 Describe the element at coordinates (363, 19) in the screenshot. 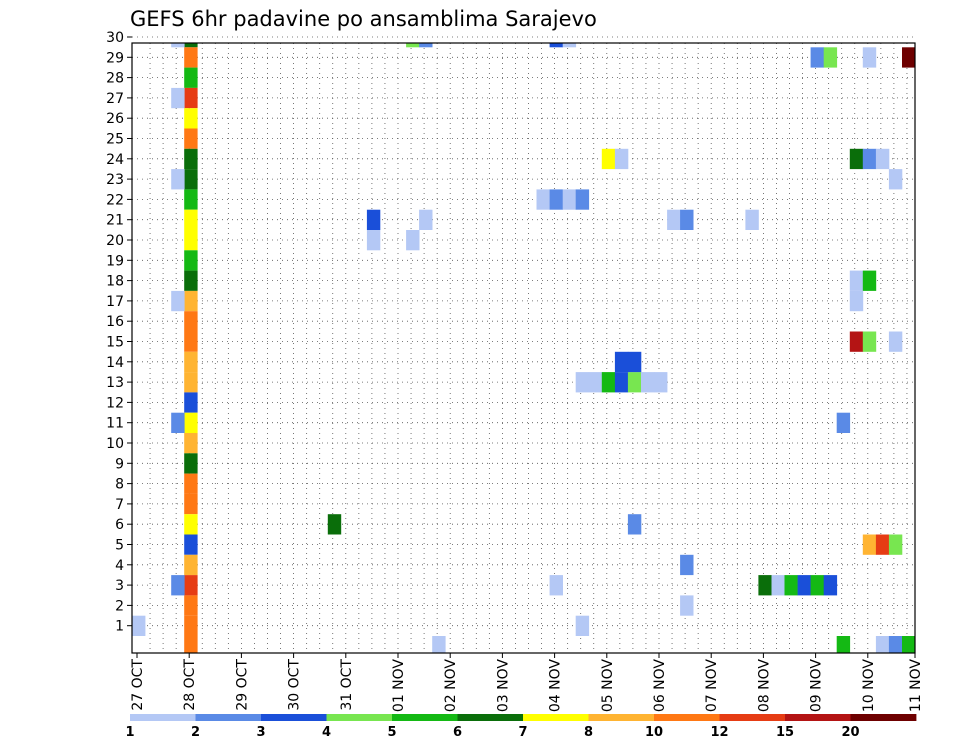

I see `chart-title: GEFS 6hr padavine po ansamblima Sarajevo` at that location.